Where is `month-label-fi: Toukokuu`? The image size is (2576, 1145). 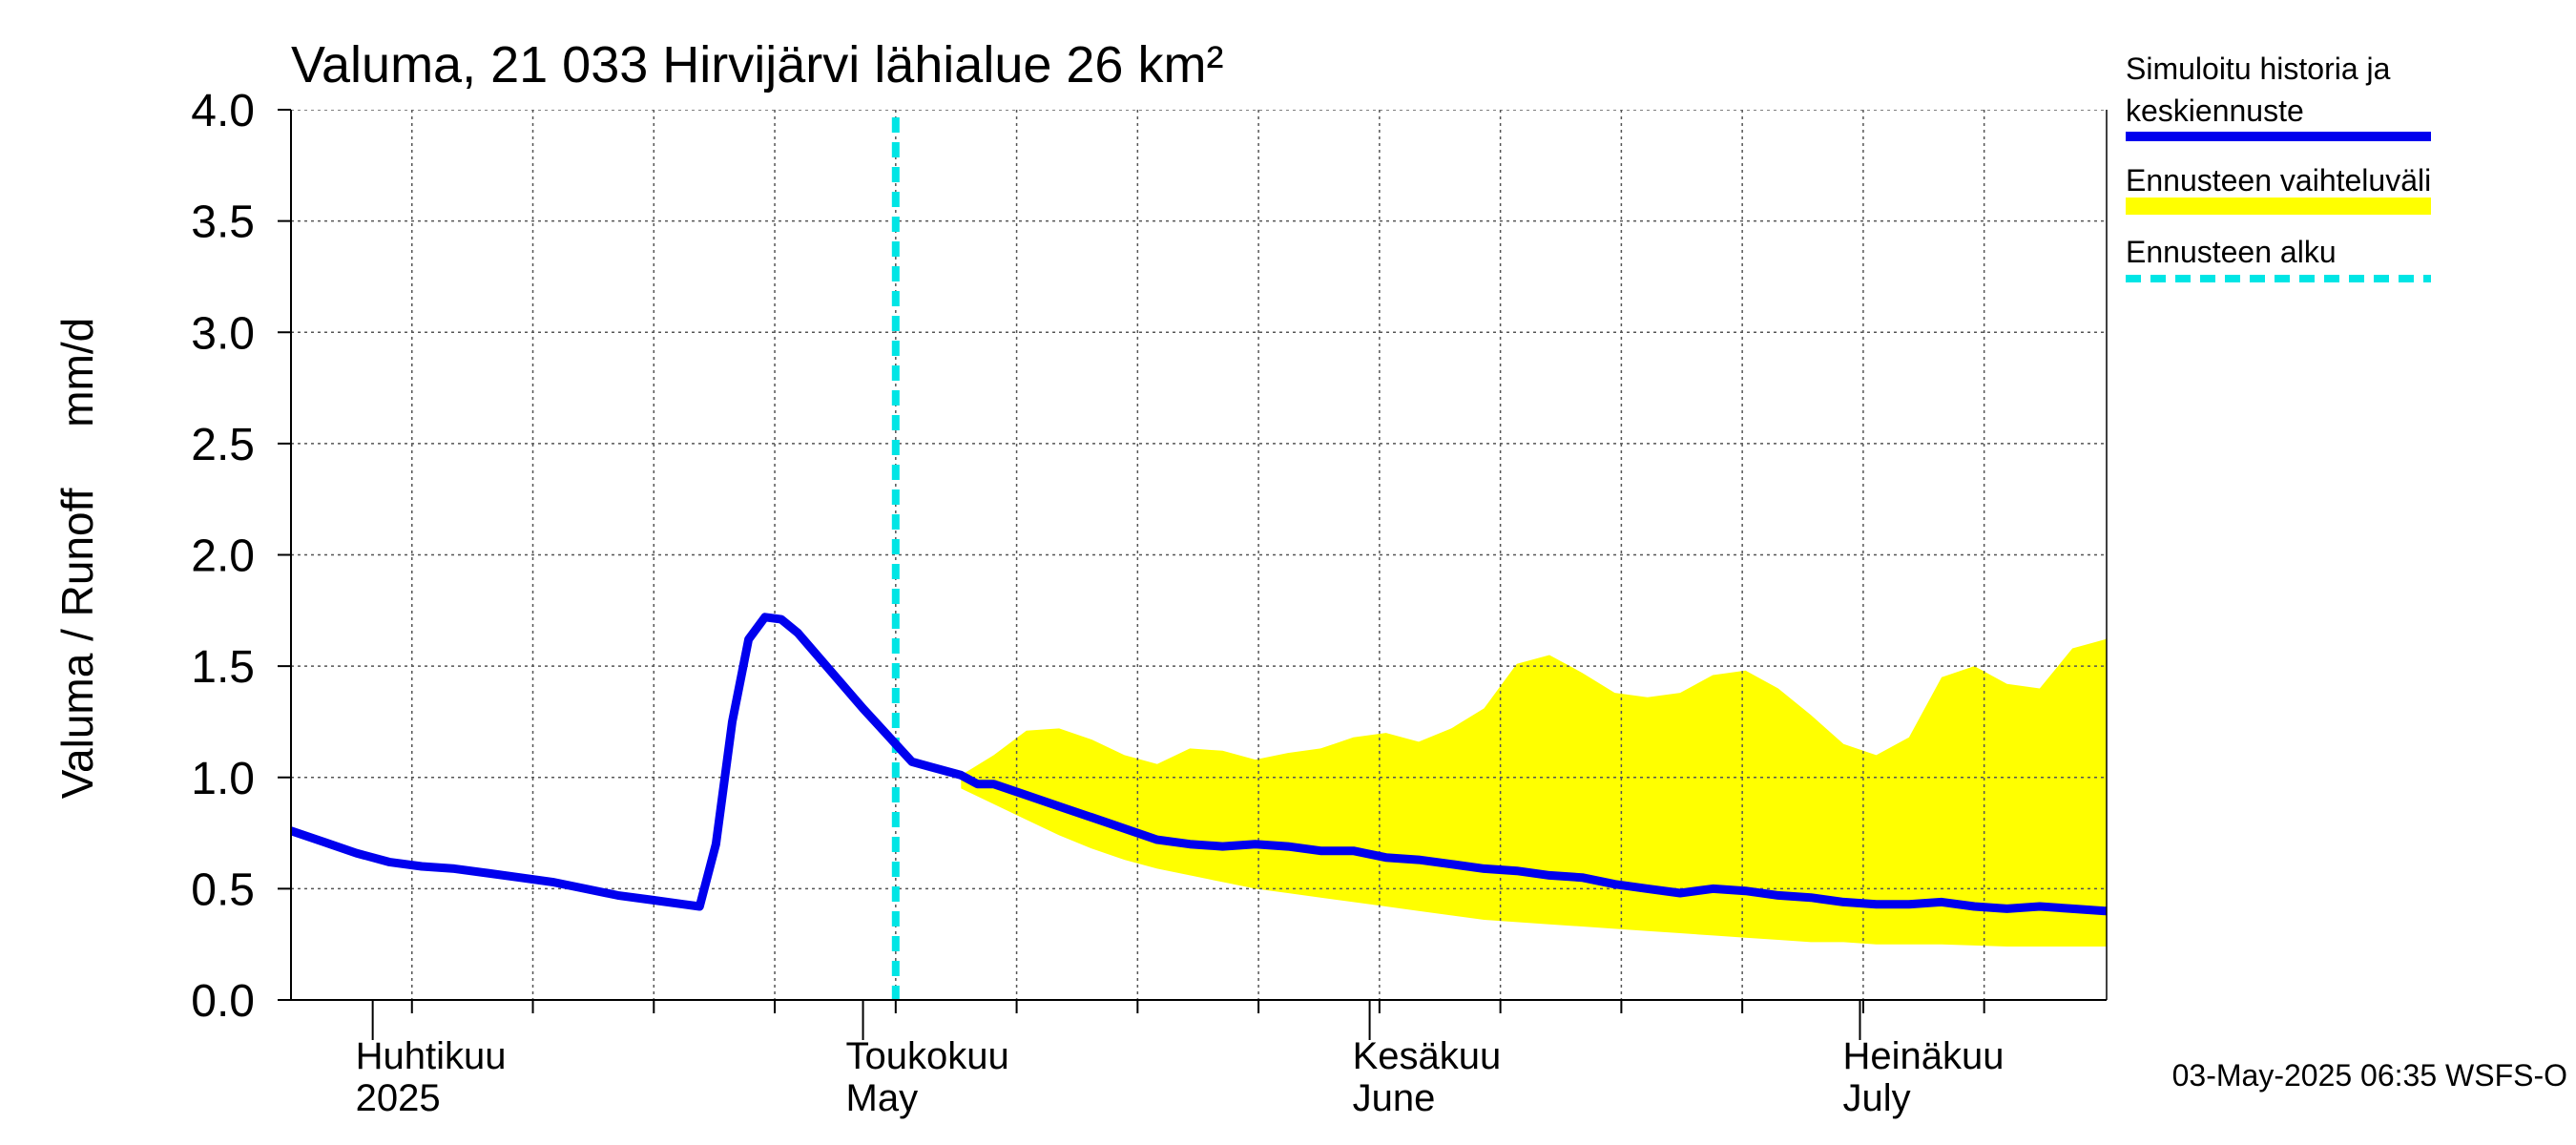 month-label-fi: Toukokuu is located at coordinates (927, 1056).